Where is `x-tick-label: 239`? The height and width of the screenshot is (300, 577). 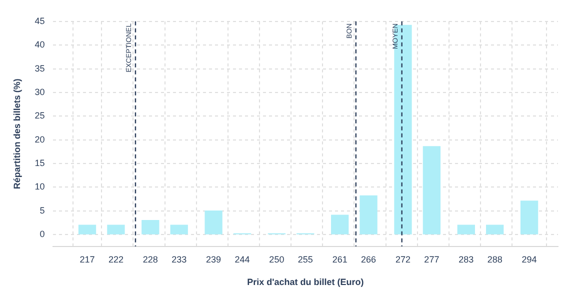 x-tick-label: 239 is located at coordinates (214, 259).